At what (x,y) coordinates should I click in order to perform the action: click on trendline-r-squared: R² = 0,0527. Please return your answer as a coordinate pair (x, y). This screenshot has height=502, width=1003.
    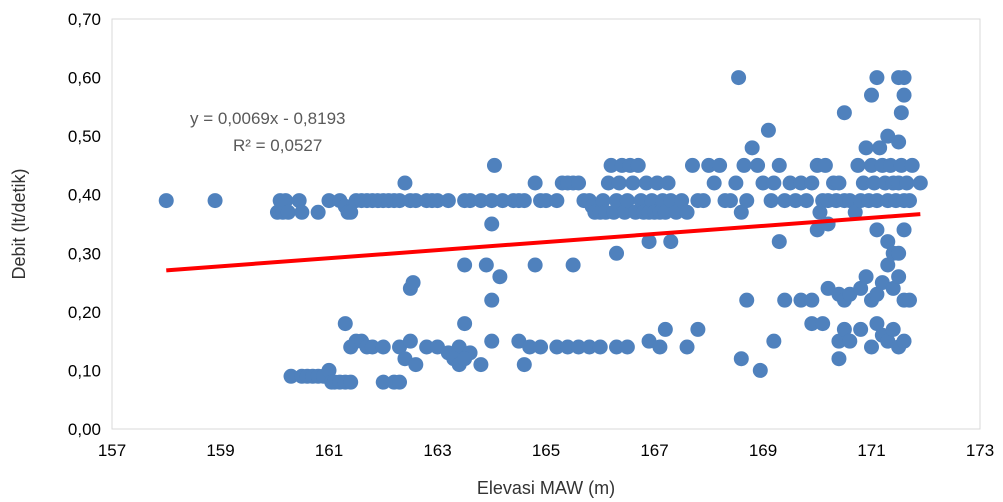
    Looking at the image, I should click on (277, 145).